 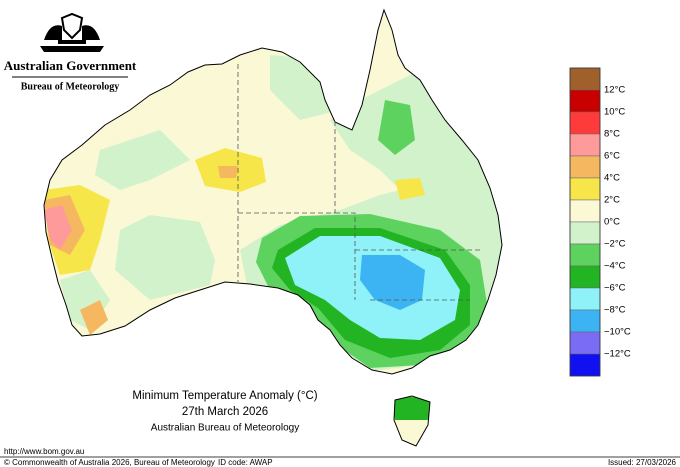 I want to click on legend-label: −6°C, so click(x=615, y=288).